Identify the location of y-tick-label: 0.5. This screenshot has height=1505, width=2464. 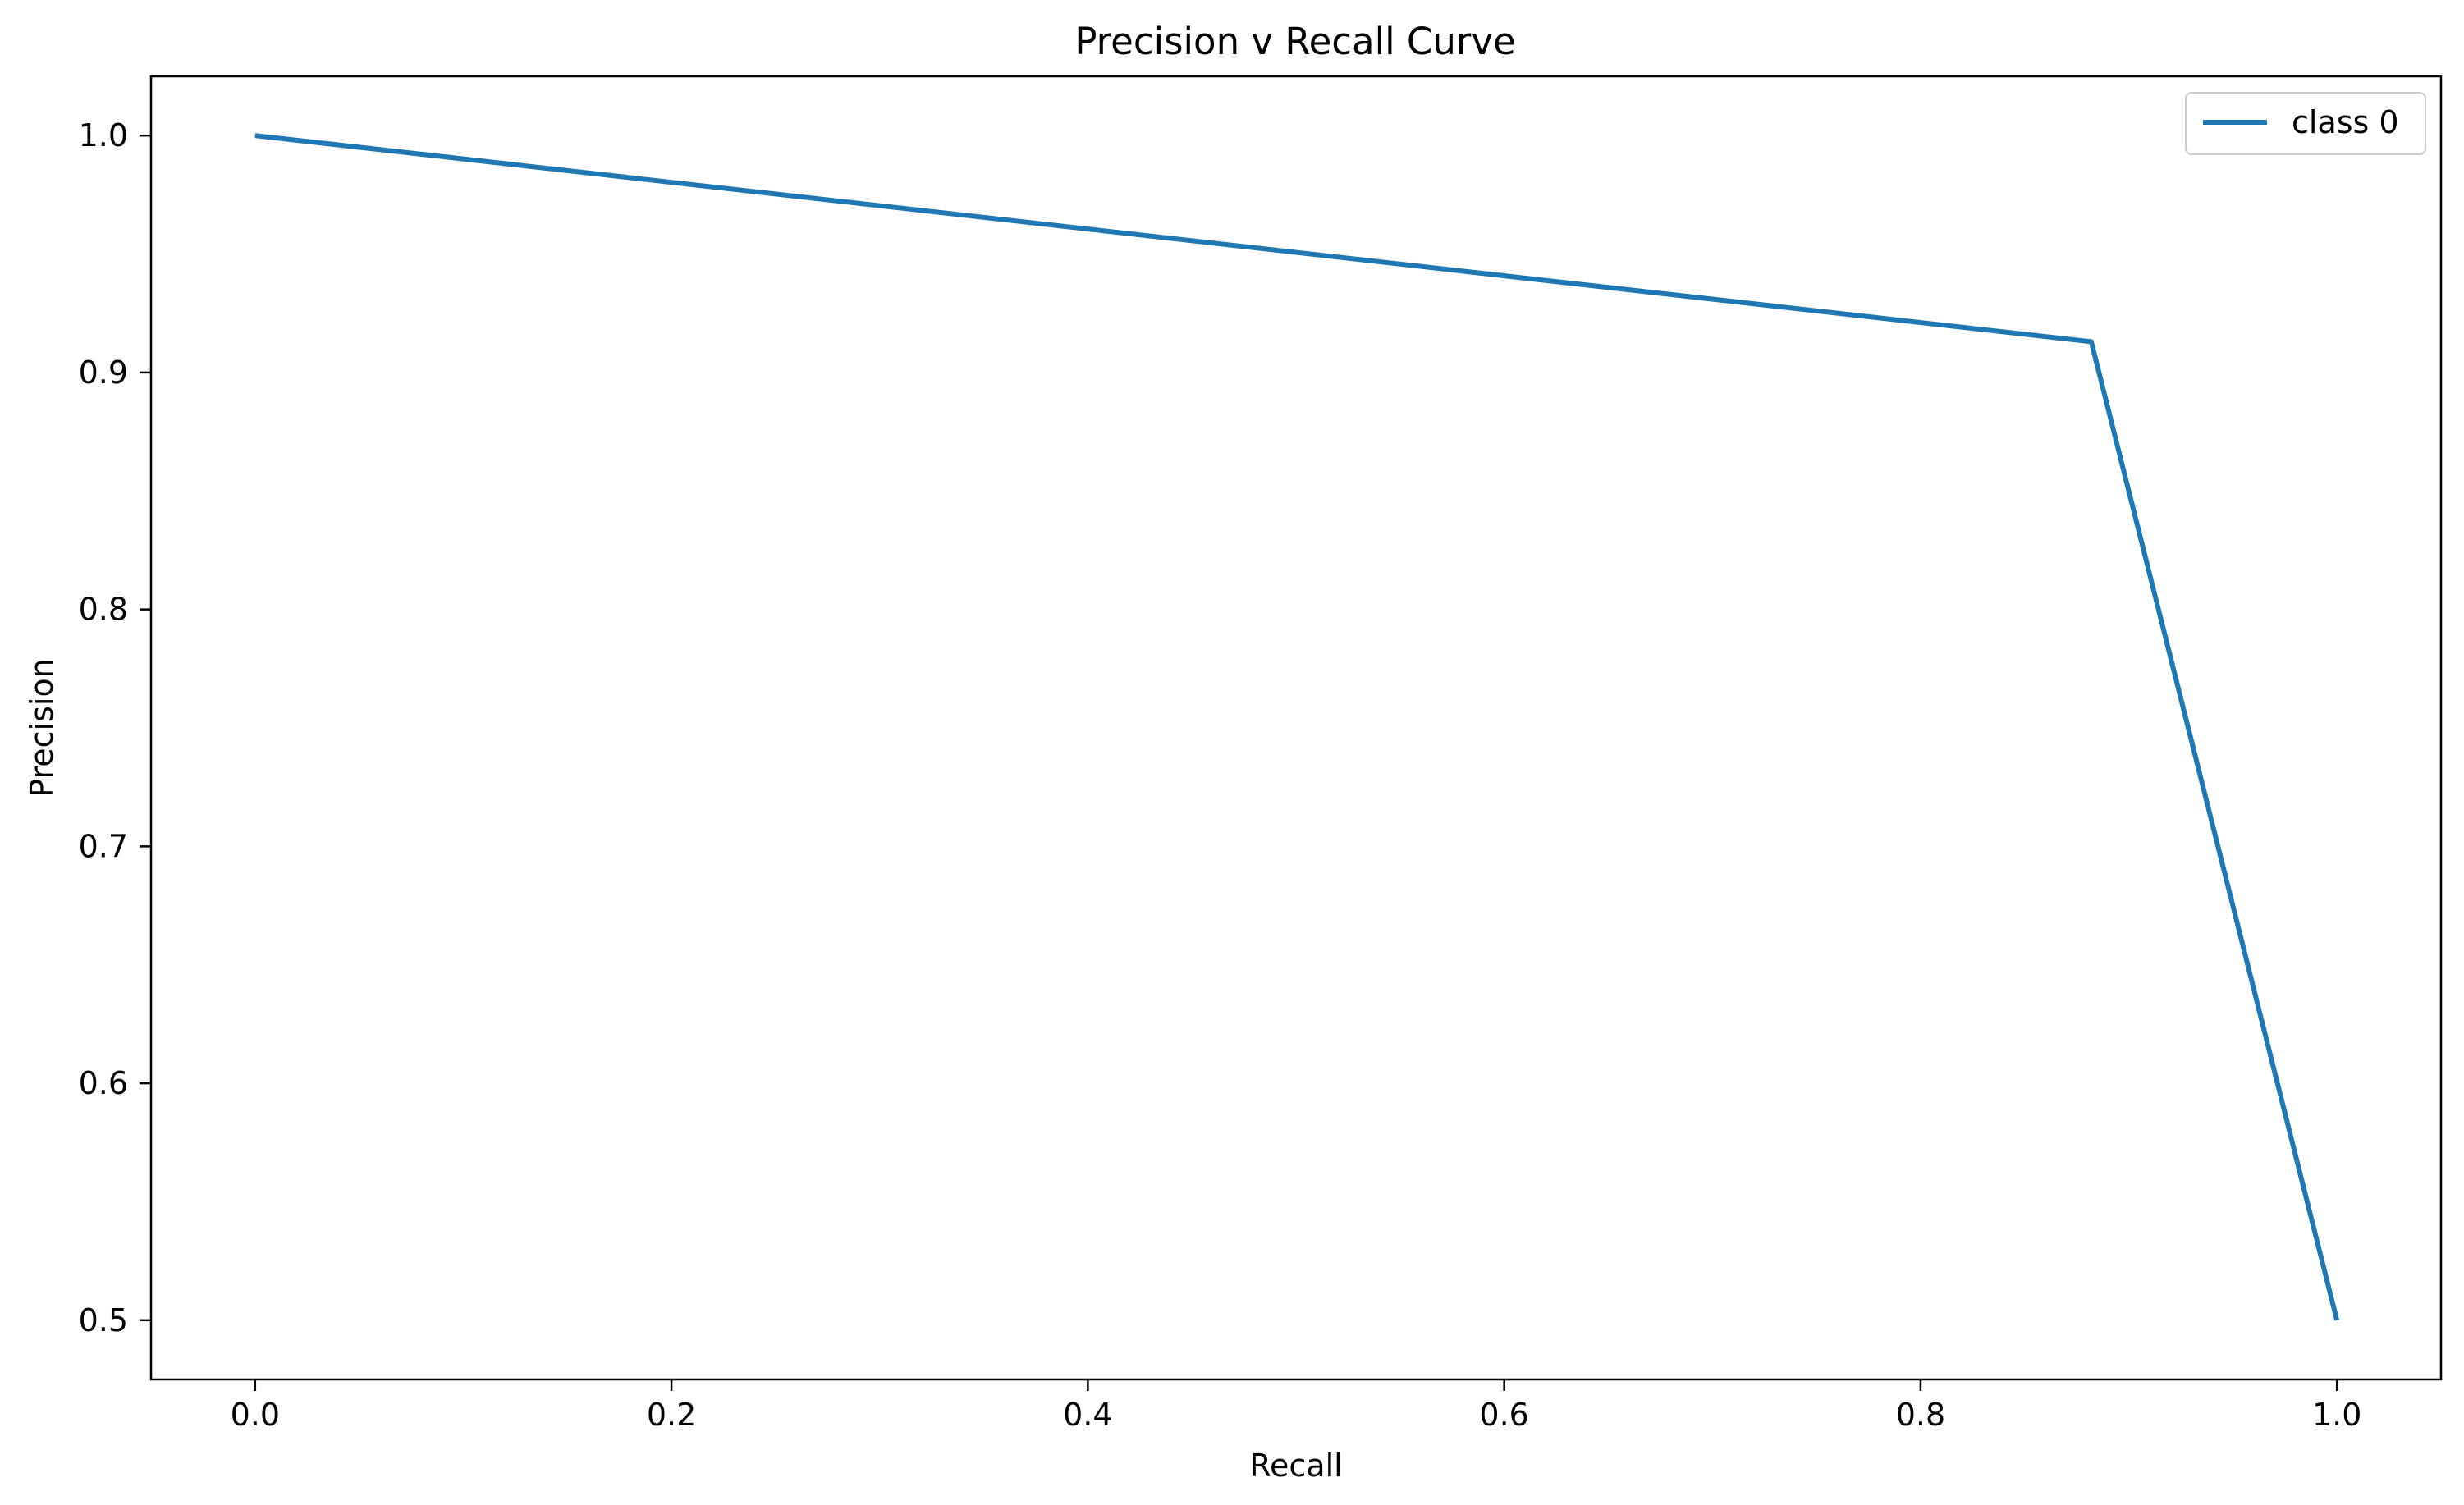
(104, 1320).